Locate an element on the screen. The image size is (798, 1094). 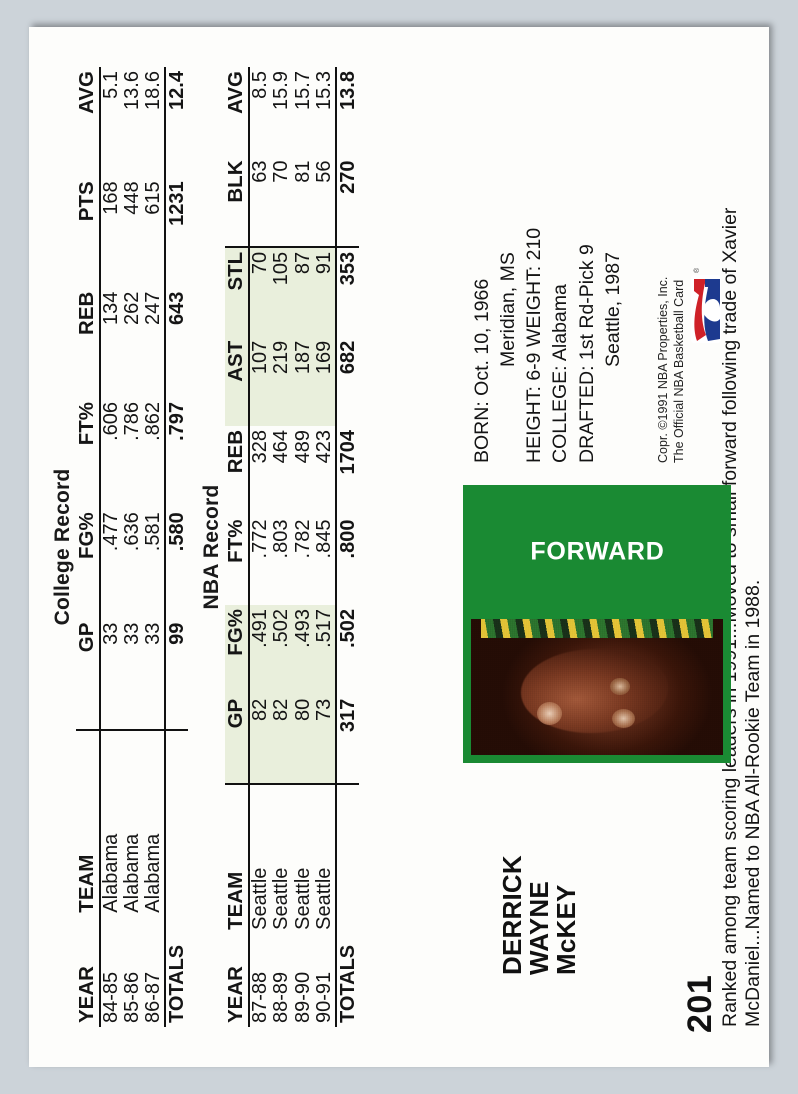
college-totals-row: TOTALS 99 .580 .797 643 1231 12.4 is located at coordinates (177, 547).